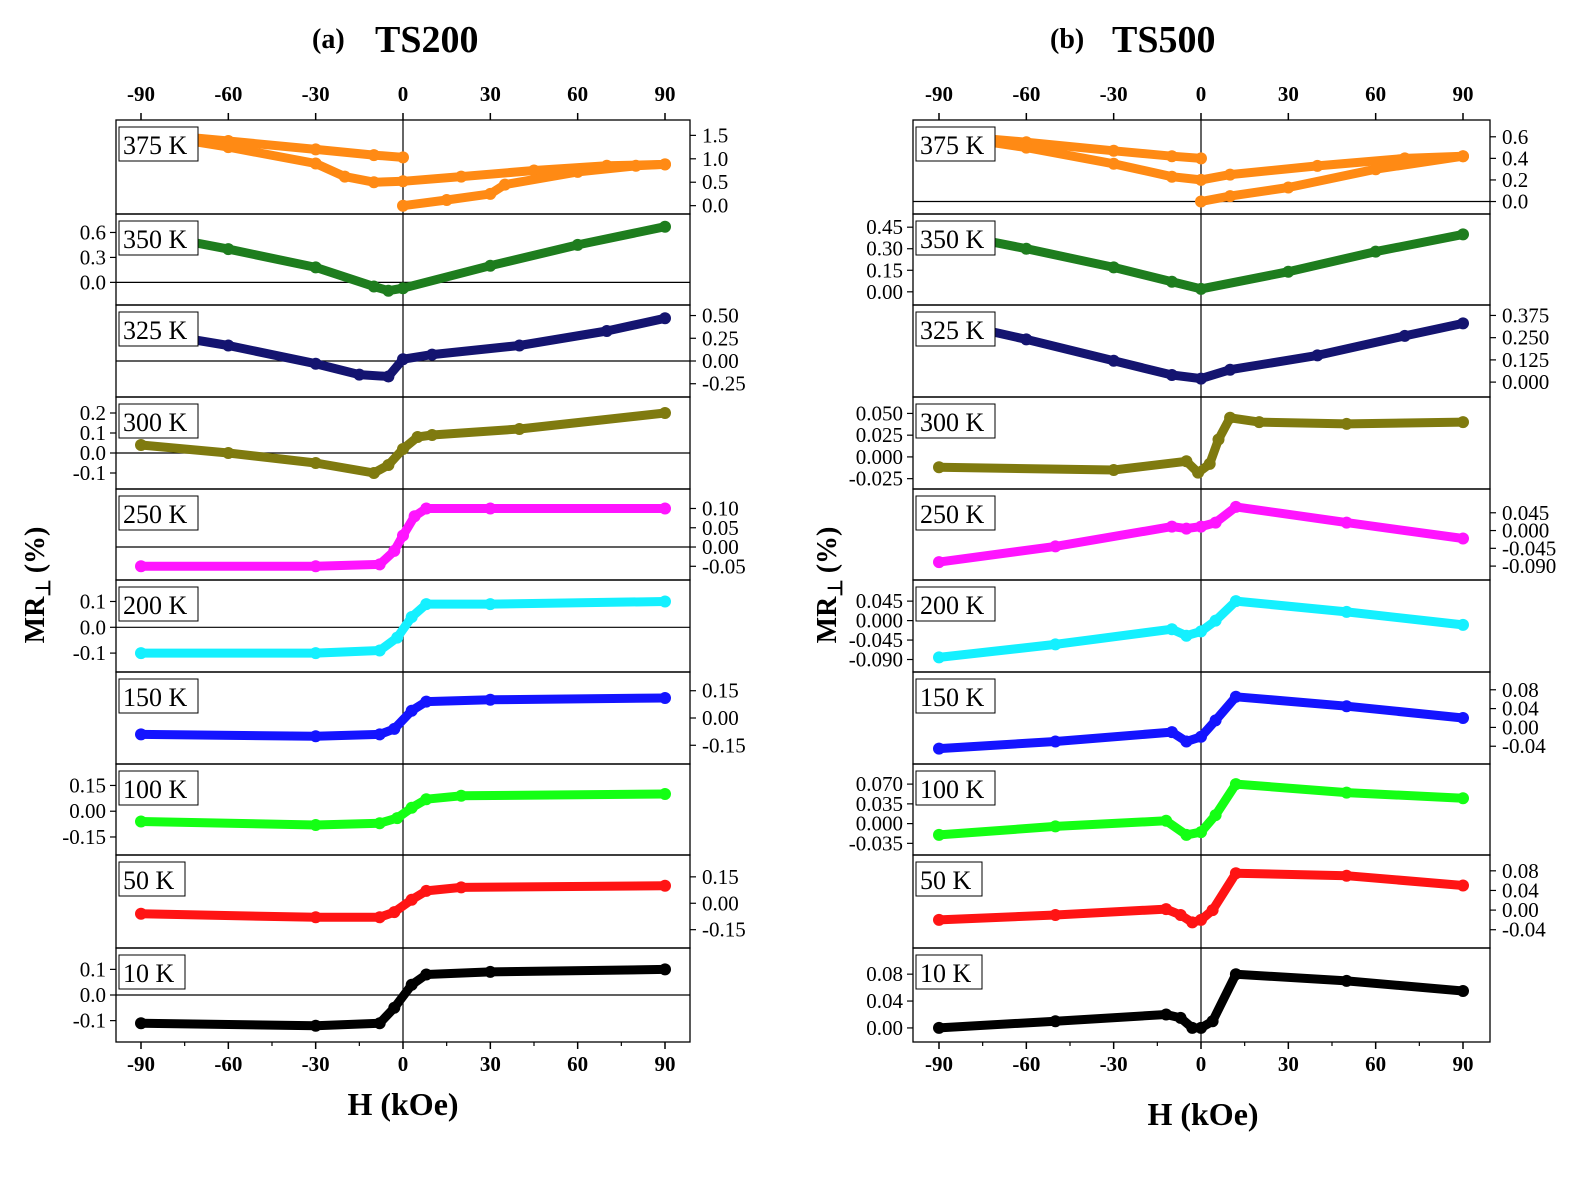 This screenshot has width=1596, height=1179. What do you see at coordinates (421, 168) in the screenshot?
I see `panel-375k: 1.51.00.50.0 375 K` at bounding box center [421, 168].